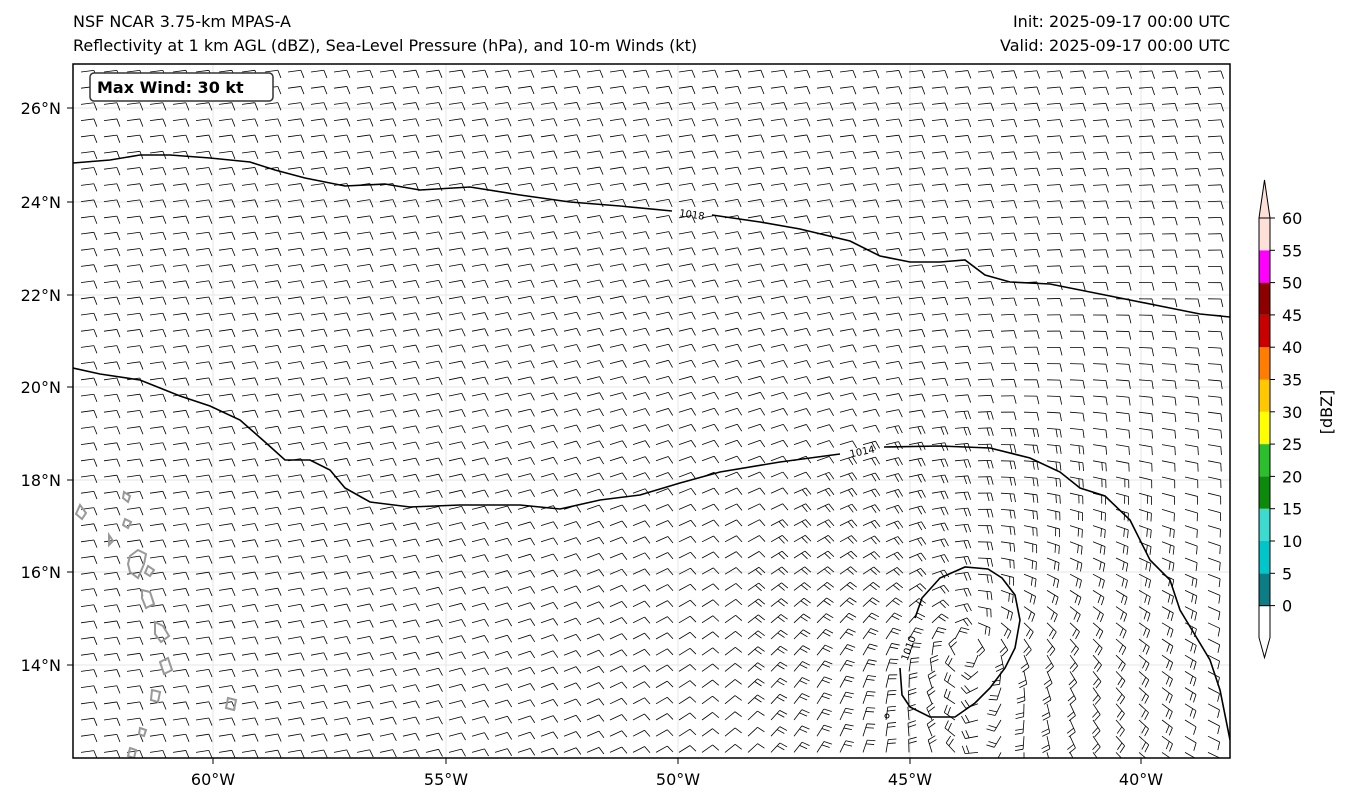 Image resolution: width=1349 pixels, height=803 pixels. What do you see at coordinates (41, 108) in the screenshot?
I see `lat-tick-label: 26°N` at bounding box center [41, 108].